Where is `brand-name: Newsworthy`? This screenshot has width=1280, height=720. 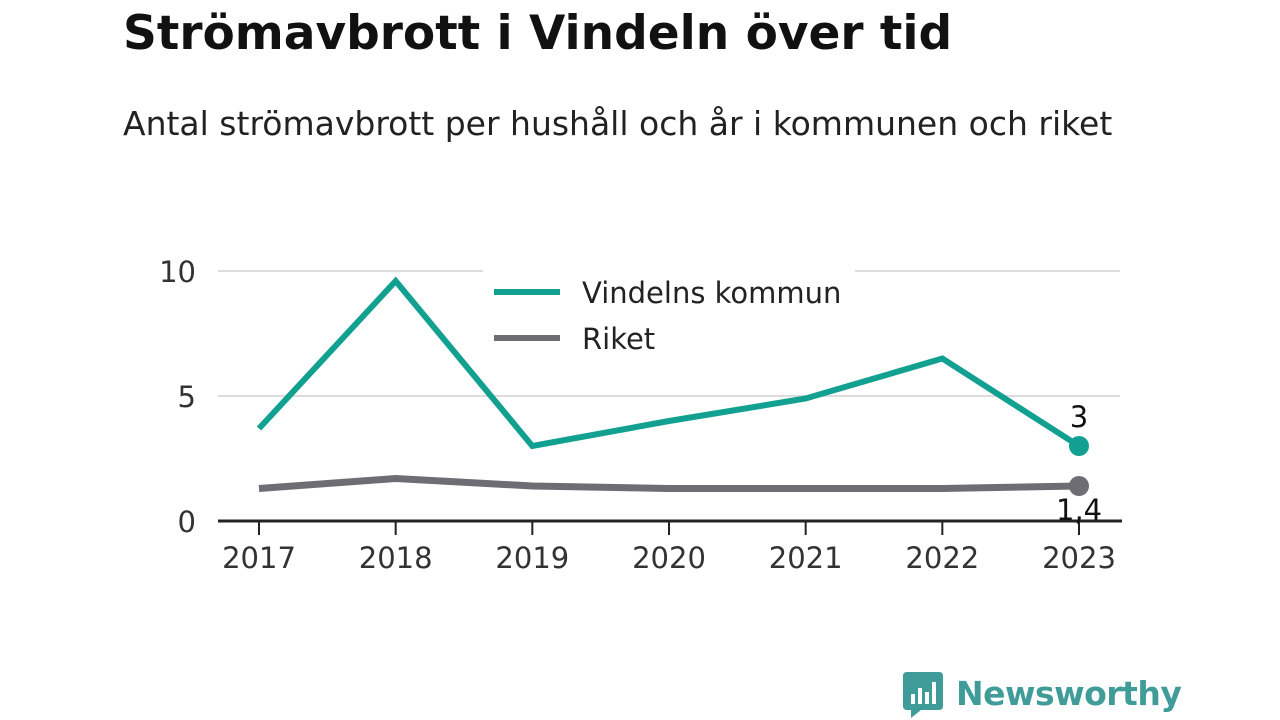 brand-name: Newsworthy is located at coordinates (1069, 693).